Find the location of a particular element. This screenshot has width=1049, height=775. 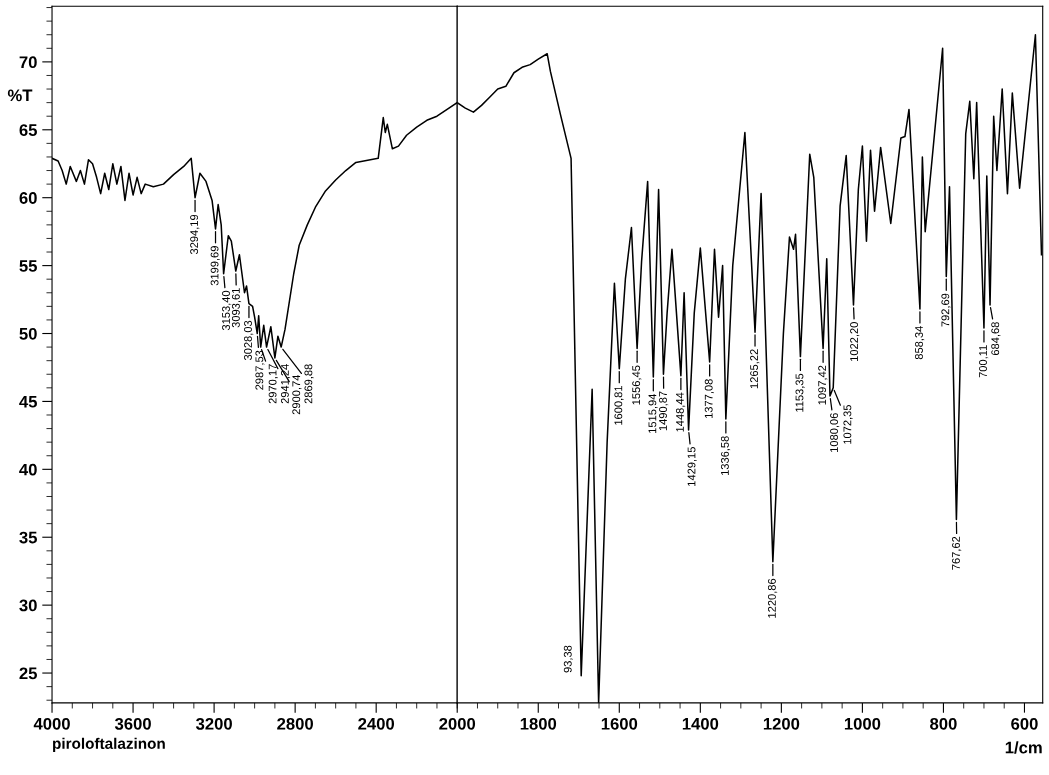

x-tick-label: 2000 is located at coordinates (457, 723).